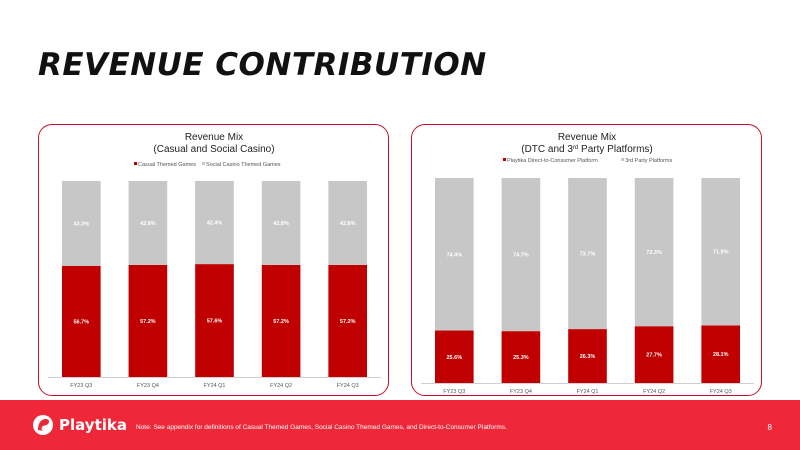  I want to click on data-label-1-0: 43.3%, so click(81, 224).